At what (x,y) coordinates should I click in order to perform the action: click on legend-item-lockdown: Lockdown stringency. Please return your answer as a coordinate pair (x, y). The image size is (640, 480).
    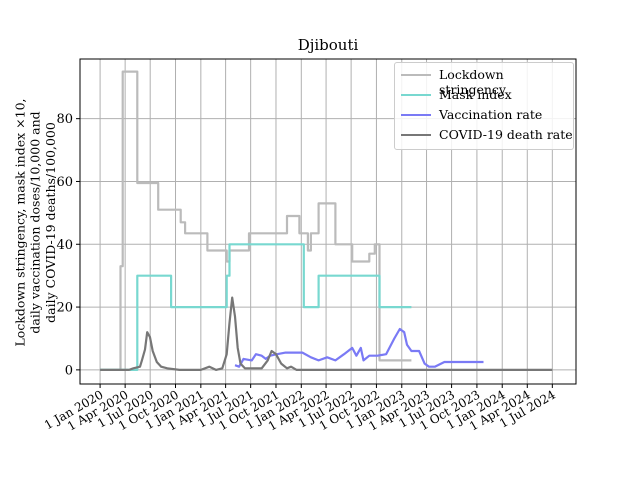
    Looking at the image, I should click on (484, 81).